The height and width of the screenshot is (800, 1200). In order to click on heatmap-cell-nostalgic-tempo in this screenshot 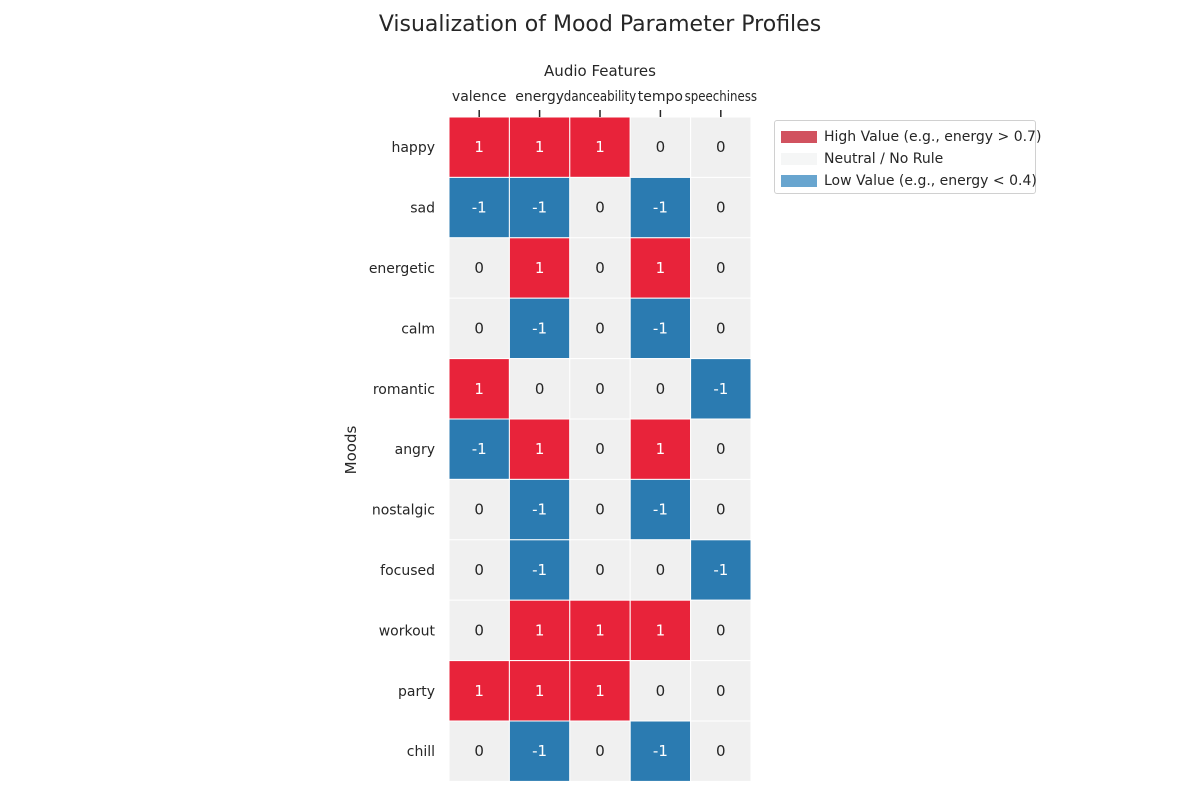, I will do `click(660, 509)`.